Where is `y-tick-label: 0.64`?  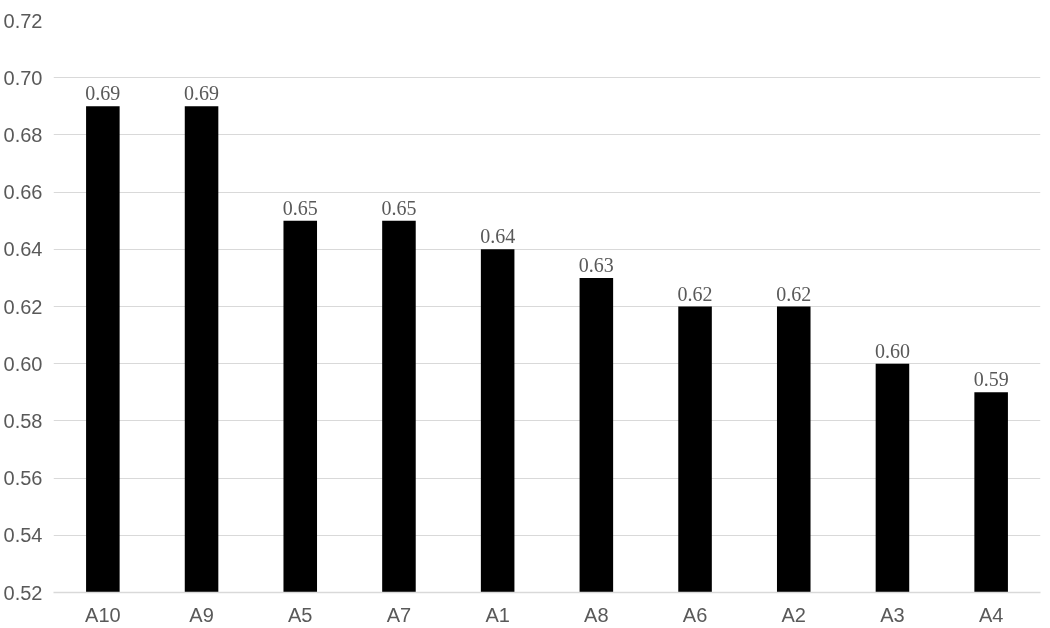
y-tick-label: 0.64 is located at coordinates (23, 249).